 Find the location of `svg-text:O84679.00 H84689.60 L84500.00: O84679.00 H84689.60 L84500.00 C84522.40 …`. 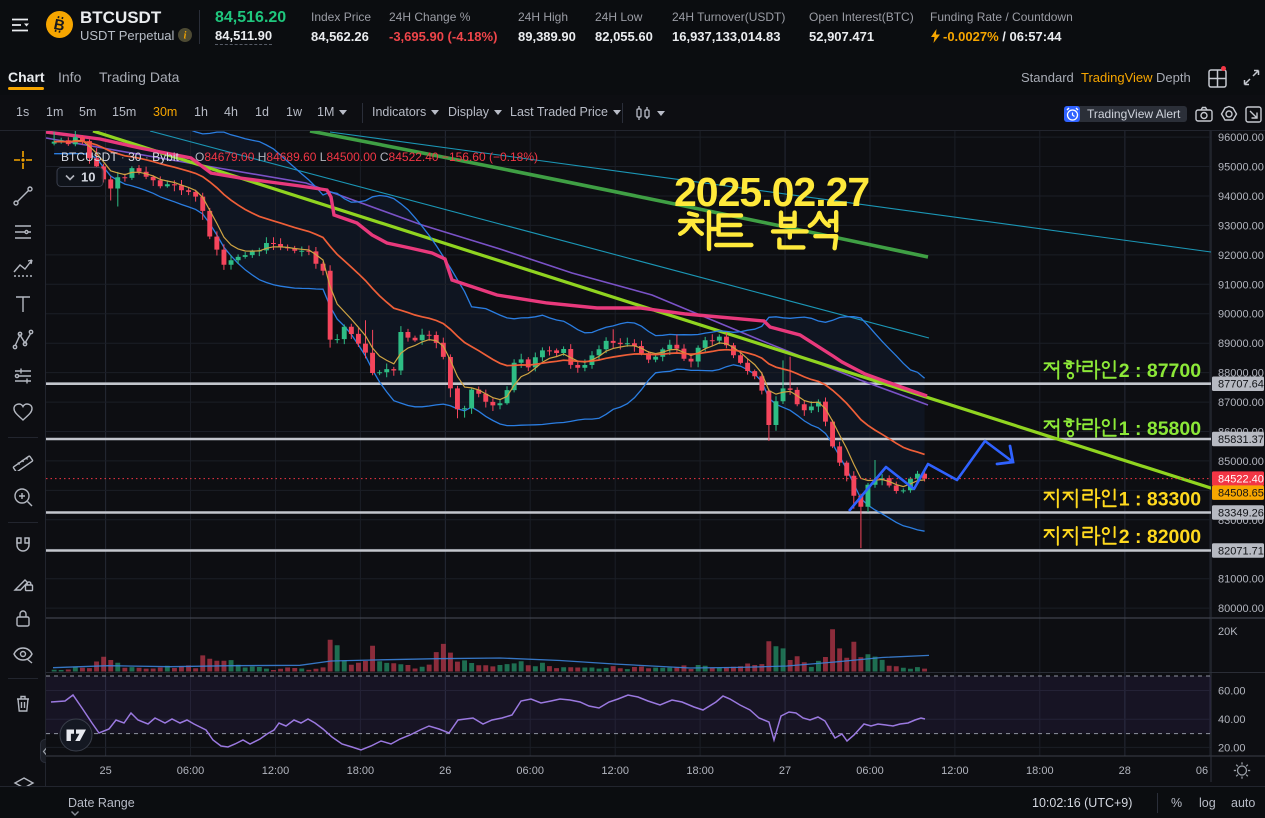

svg-text:O84679.00 H84689.60 L84500.00: O84679.00 H84689.60 L84500.00 C84522.40 … is located at coordinates (366, 157).